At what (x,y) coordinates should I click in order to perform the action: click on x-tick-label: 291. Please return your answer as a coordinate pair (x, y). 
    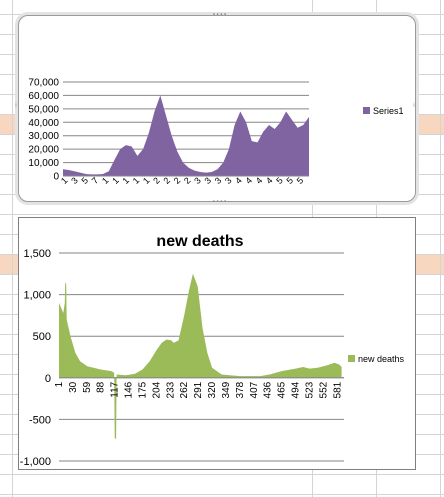
    Looking at the image, I should click on (198, 389).